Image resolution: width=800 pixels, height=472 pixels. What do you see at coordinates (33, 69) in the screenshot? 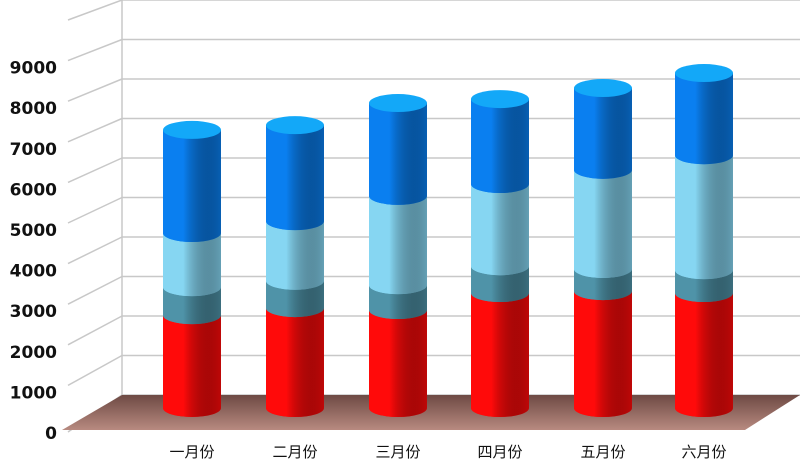
I see `y-tick-label: 9000` at bounding box center [33, 69].